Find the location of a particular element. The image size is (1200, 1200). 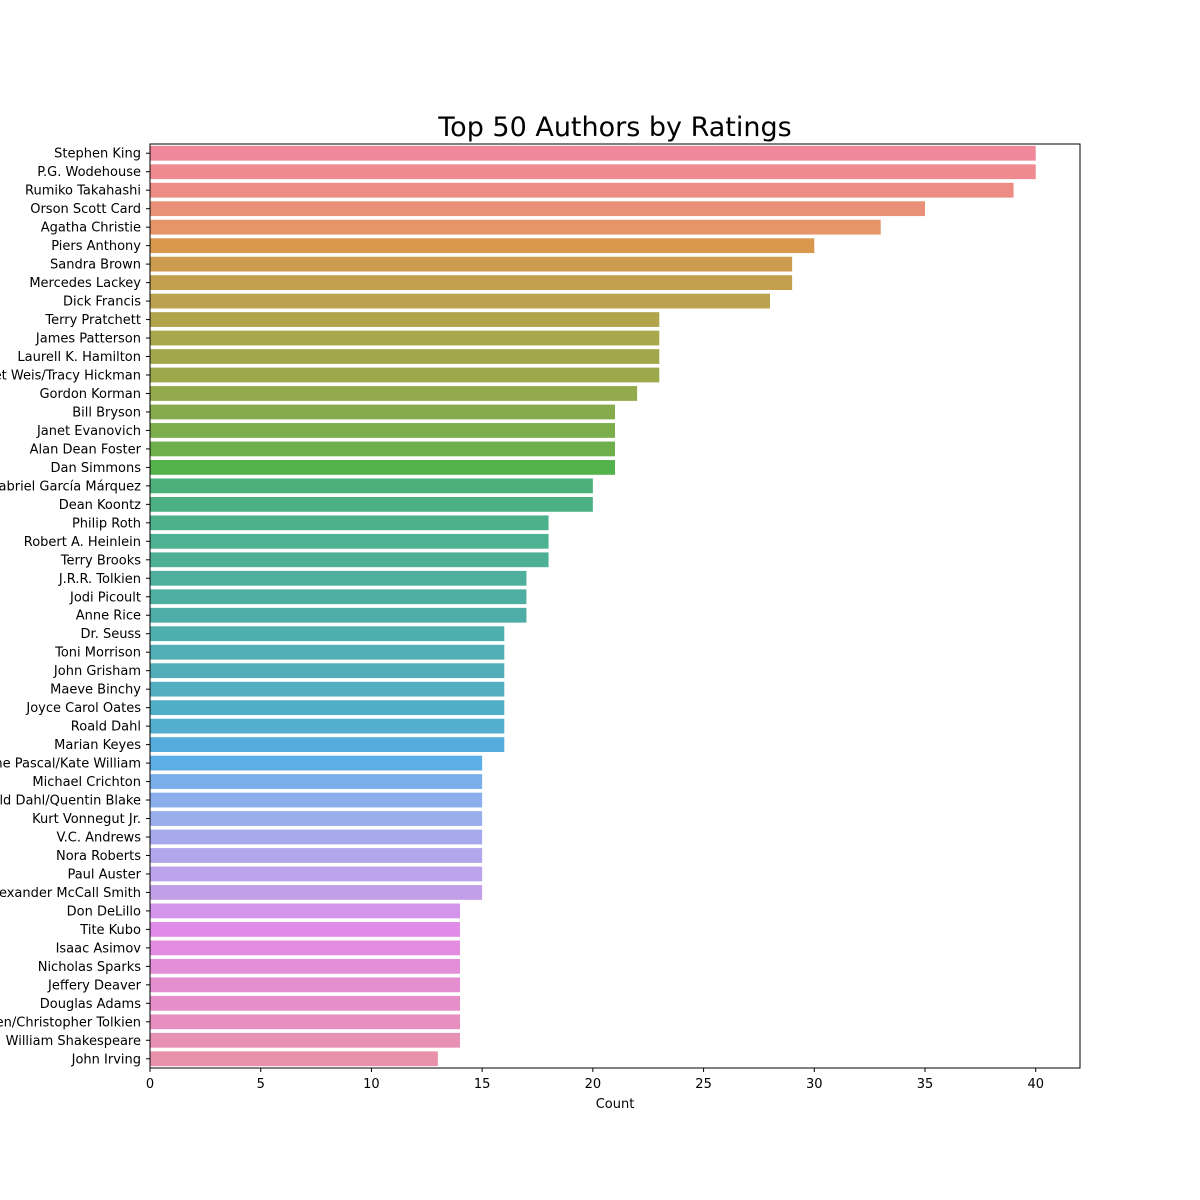

y-tick-label: Agatha Christie is located at coordinates (91, 228).